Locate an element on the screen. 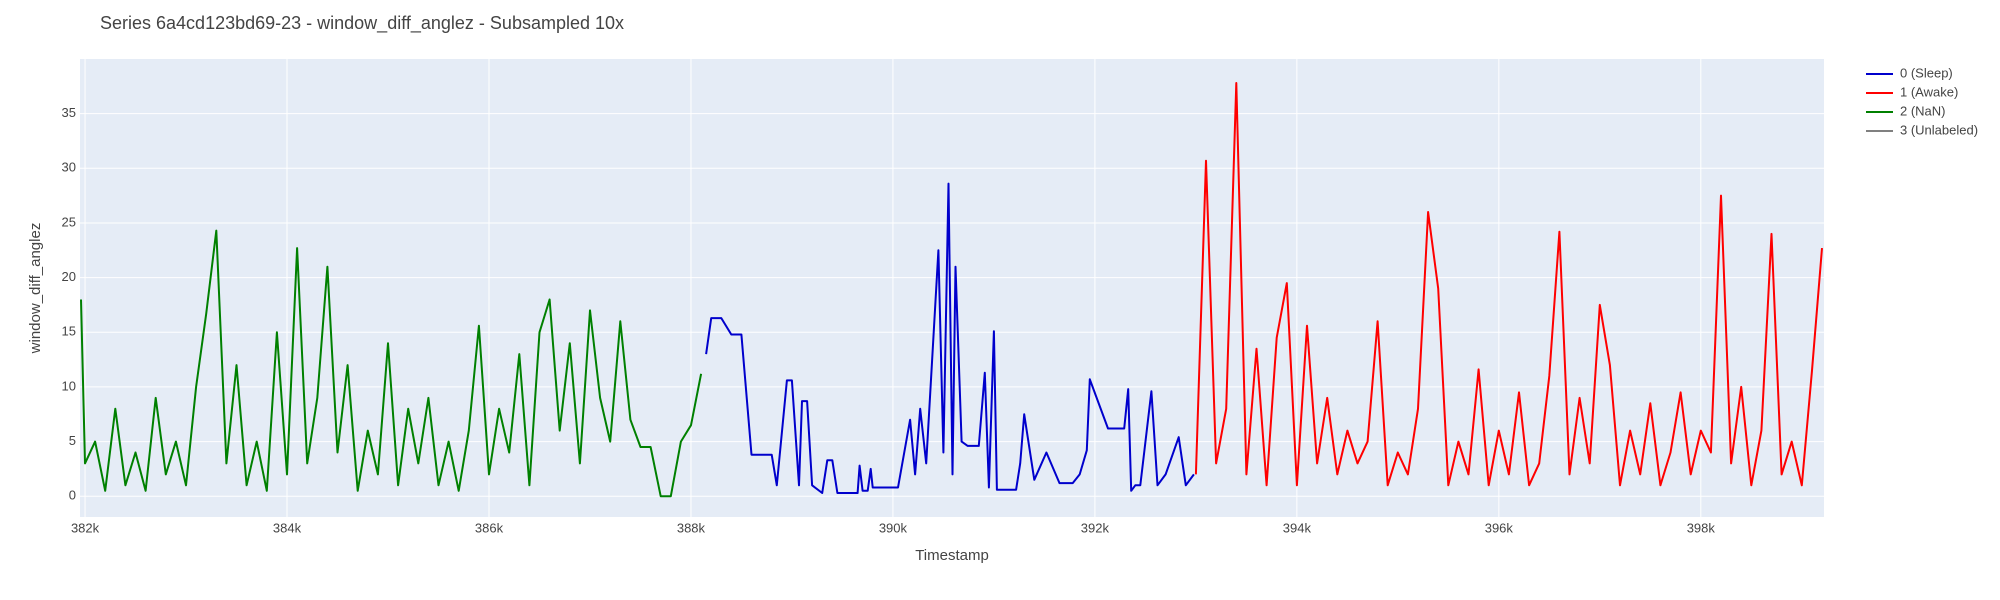 The width and height of the screenshot is (2000, 600). y-tick-label: 25 is located at coordinates (69, 221).